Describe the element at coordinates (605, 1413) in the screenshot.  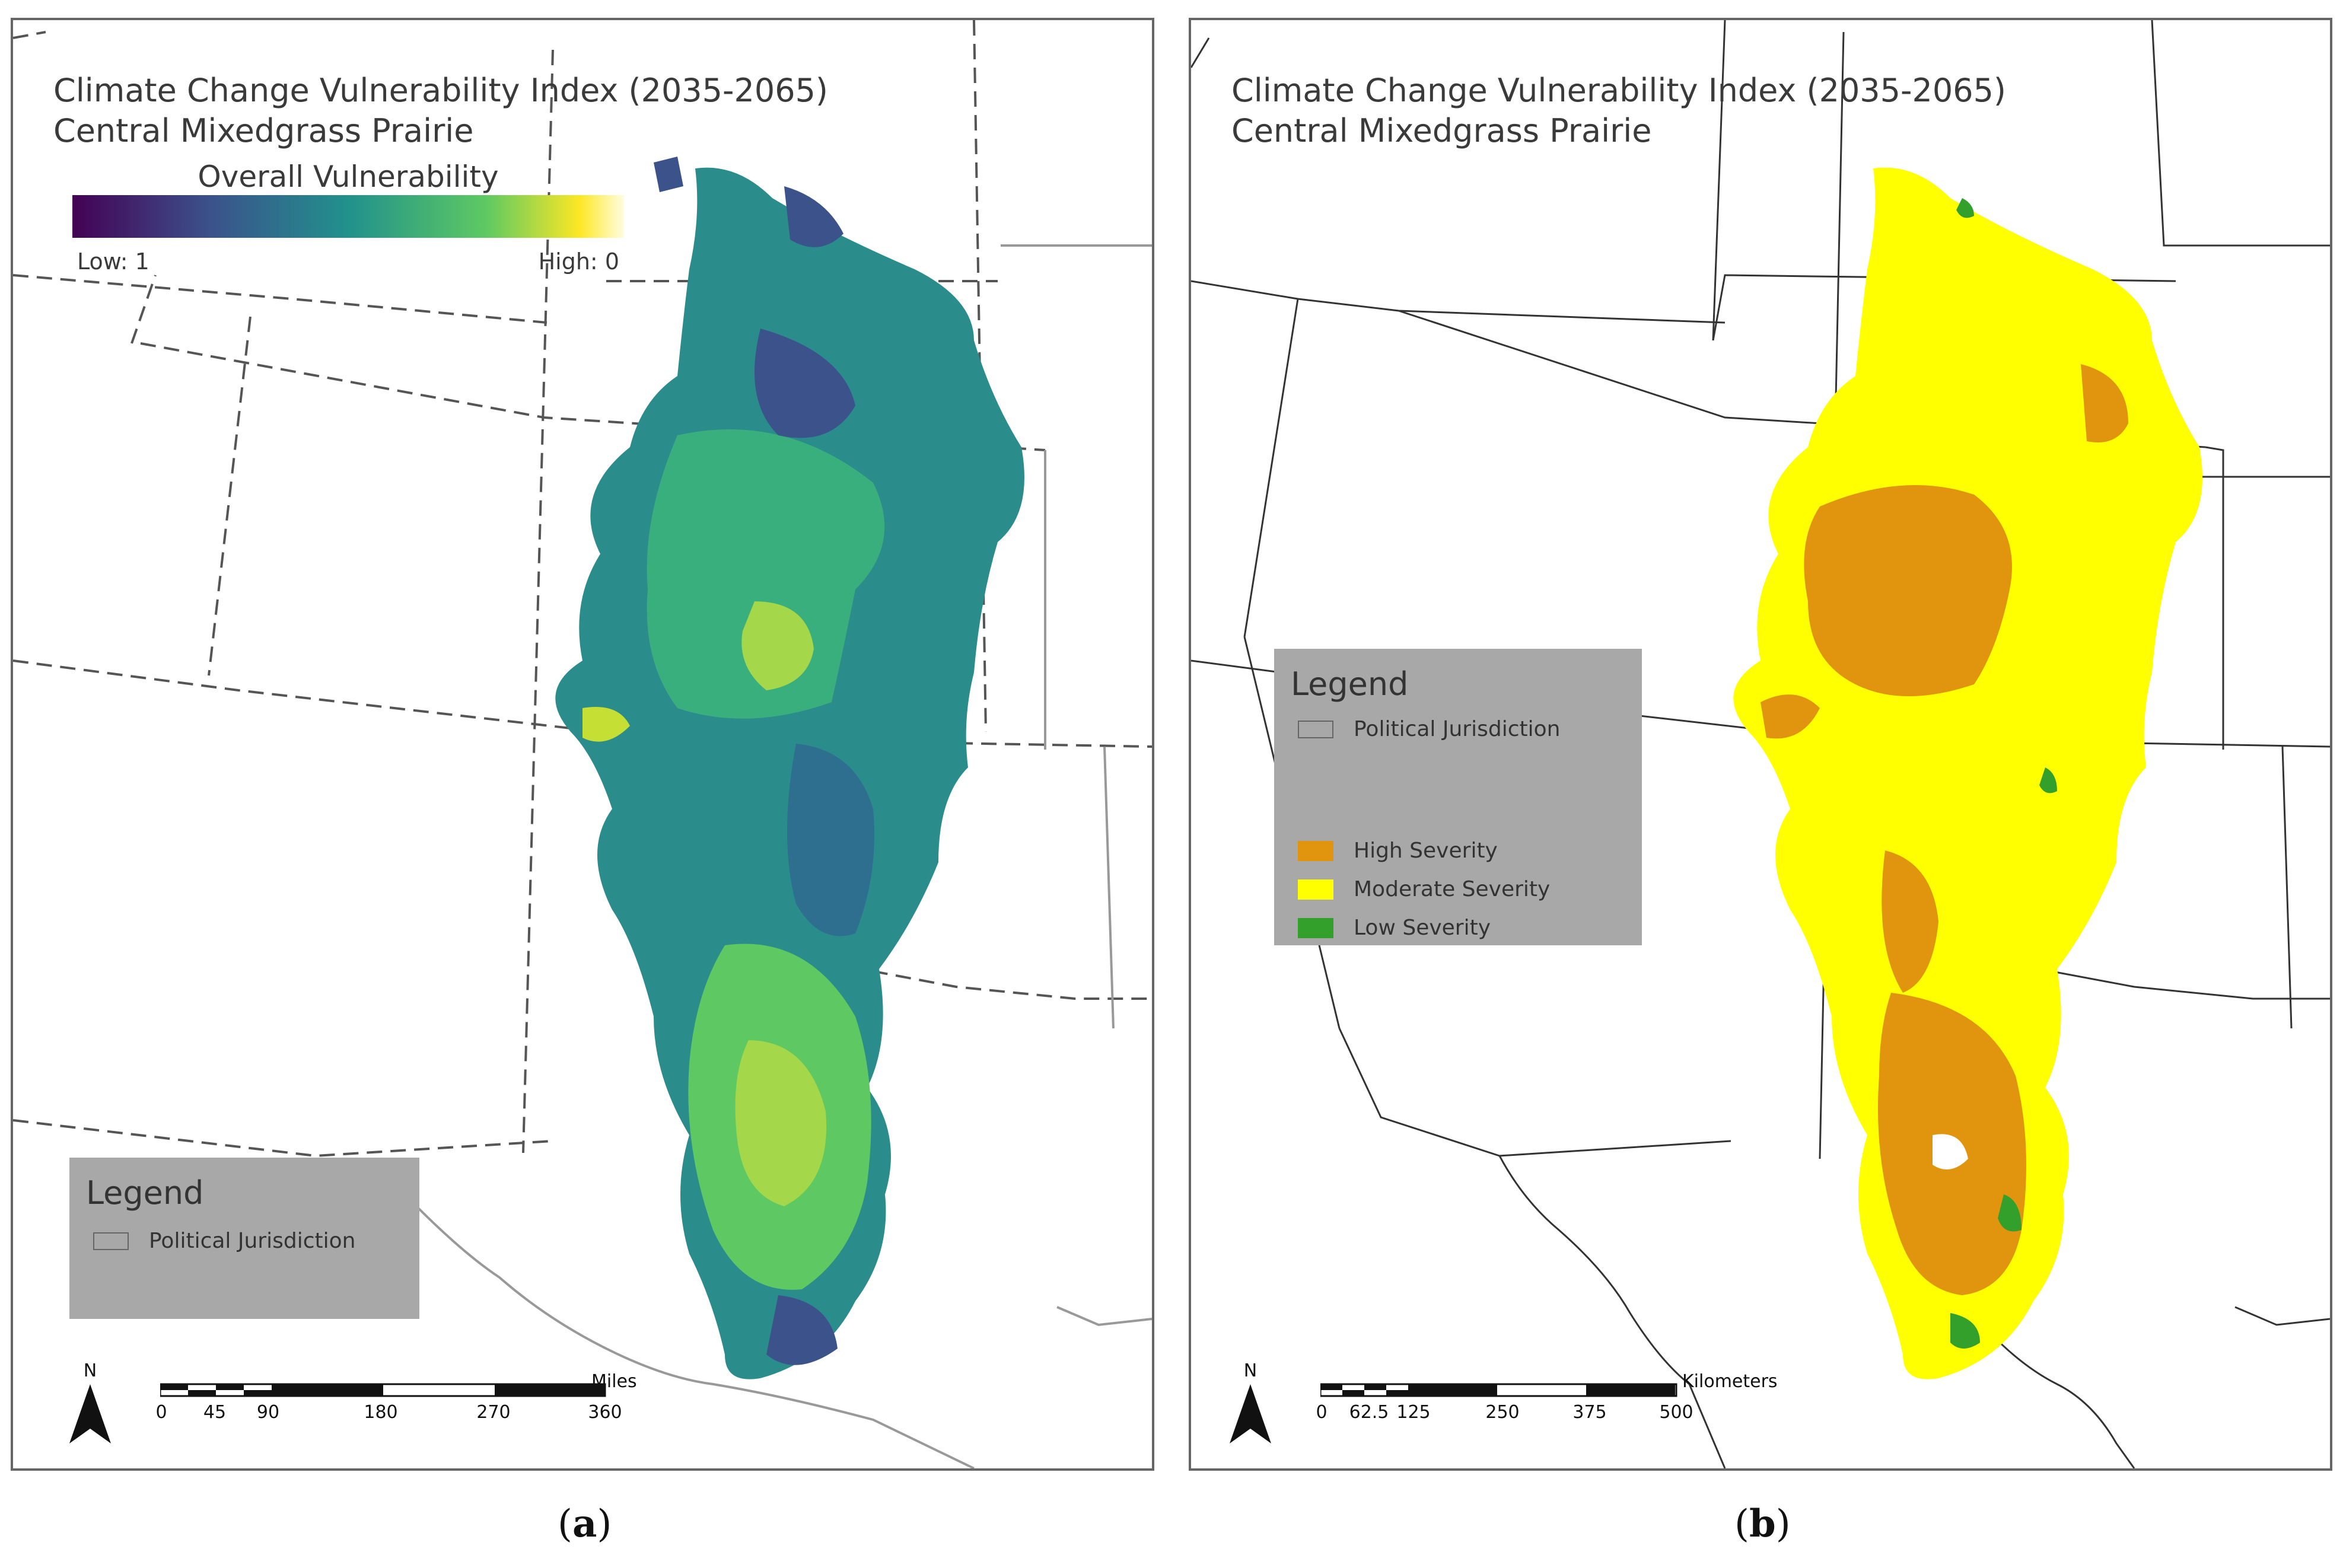
I see `scale-tick-label: 360` at that location.